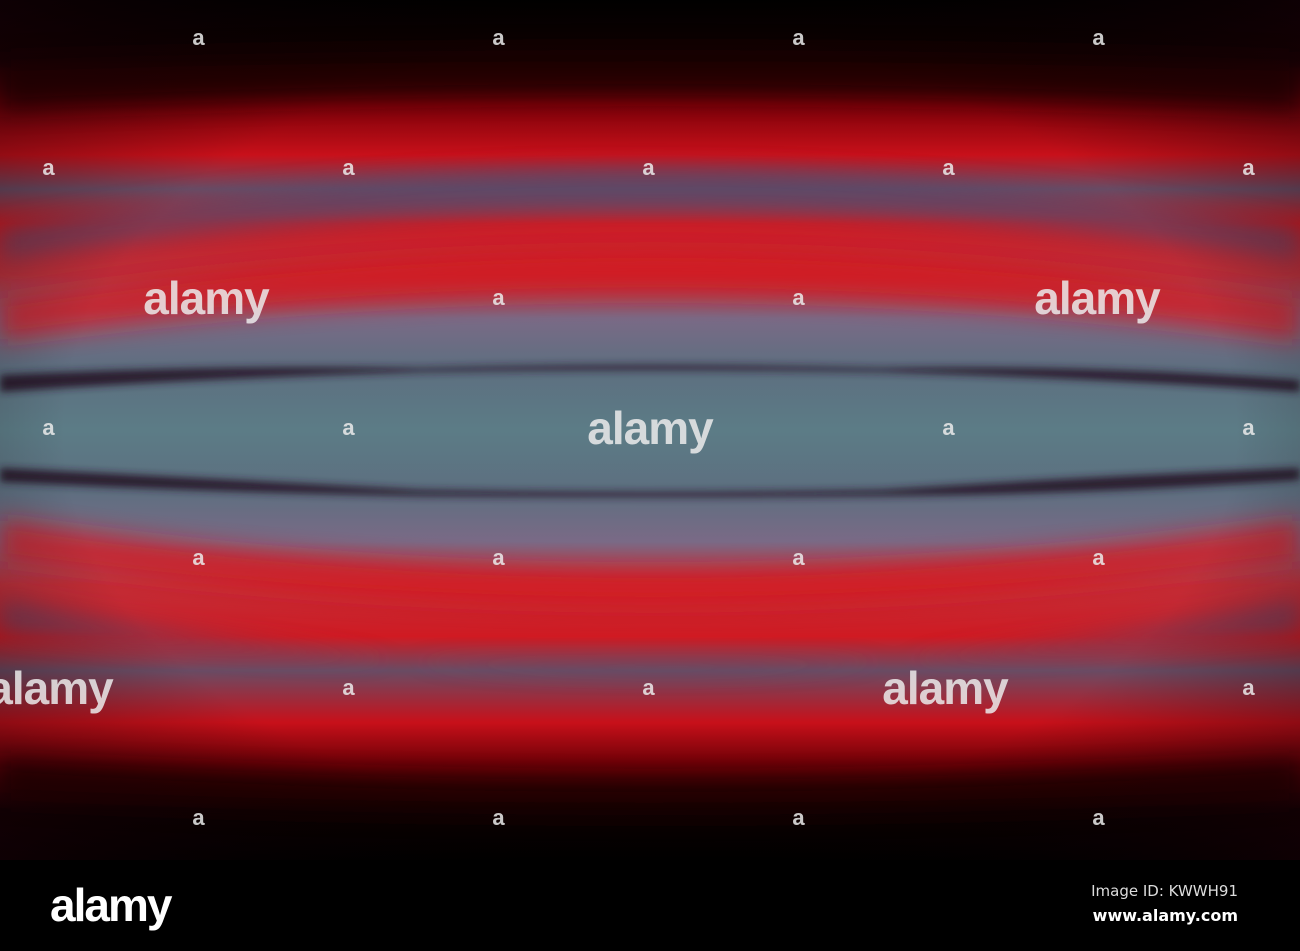  I want to click on site-url: www.alamy.com, so click(1165, 915).